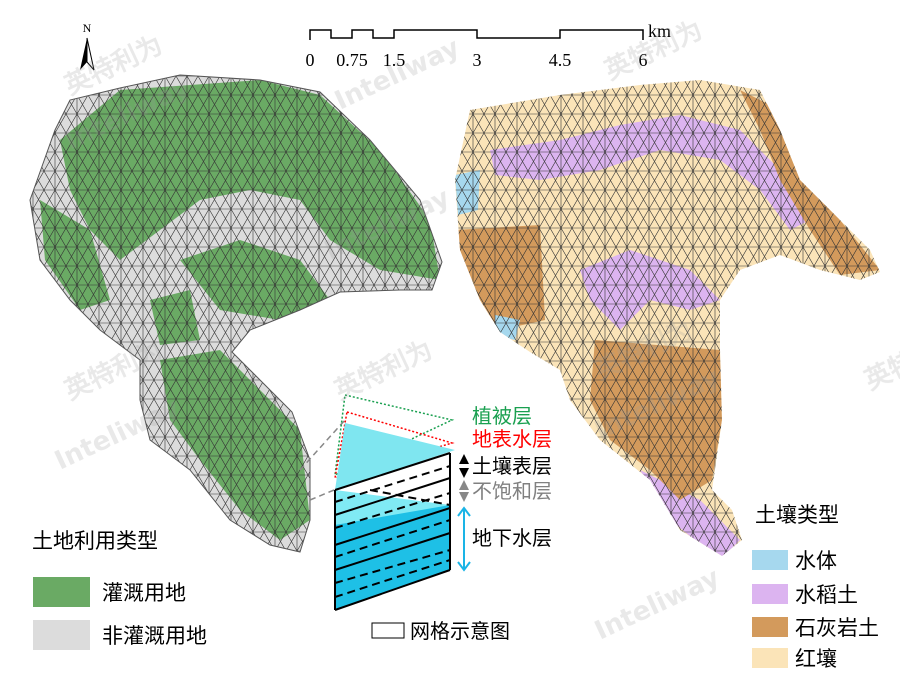 The width and height of the screenshot is (900, 675). What do you see at coordinates (659, 31) in the screenshot?
I see `scale-unit: km` at bounding box center [659, 31].